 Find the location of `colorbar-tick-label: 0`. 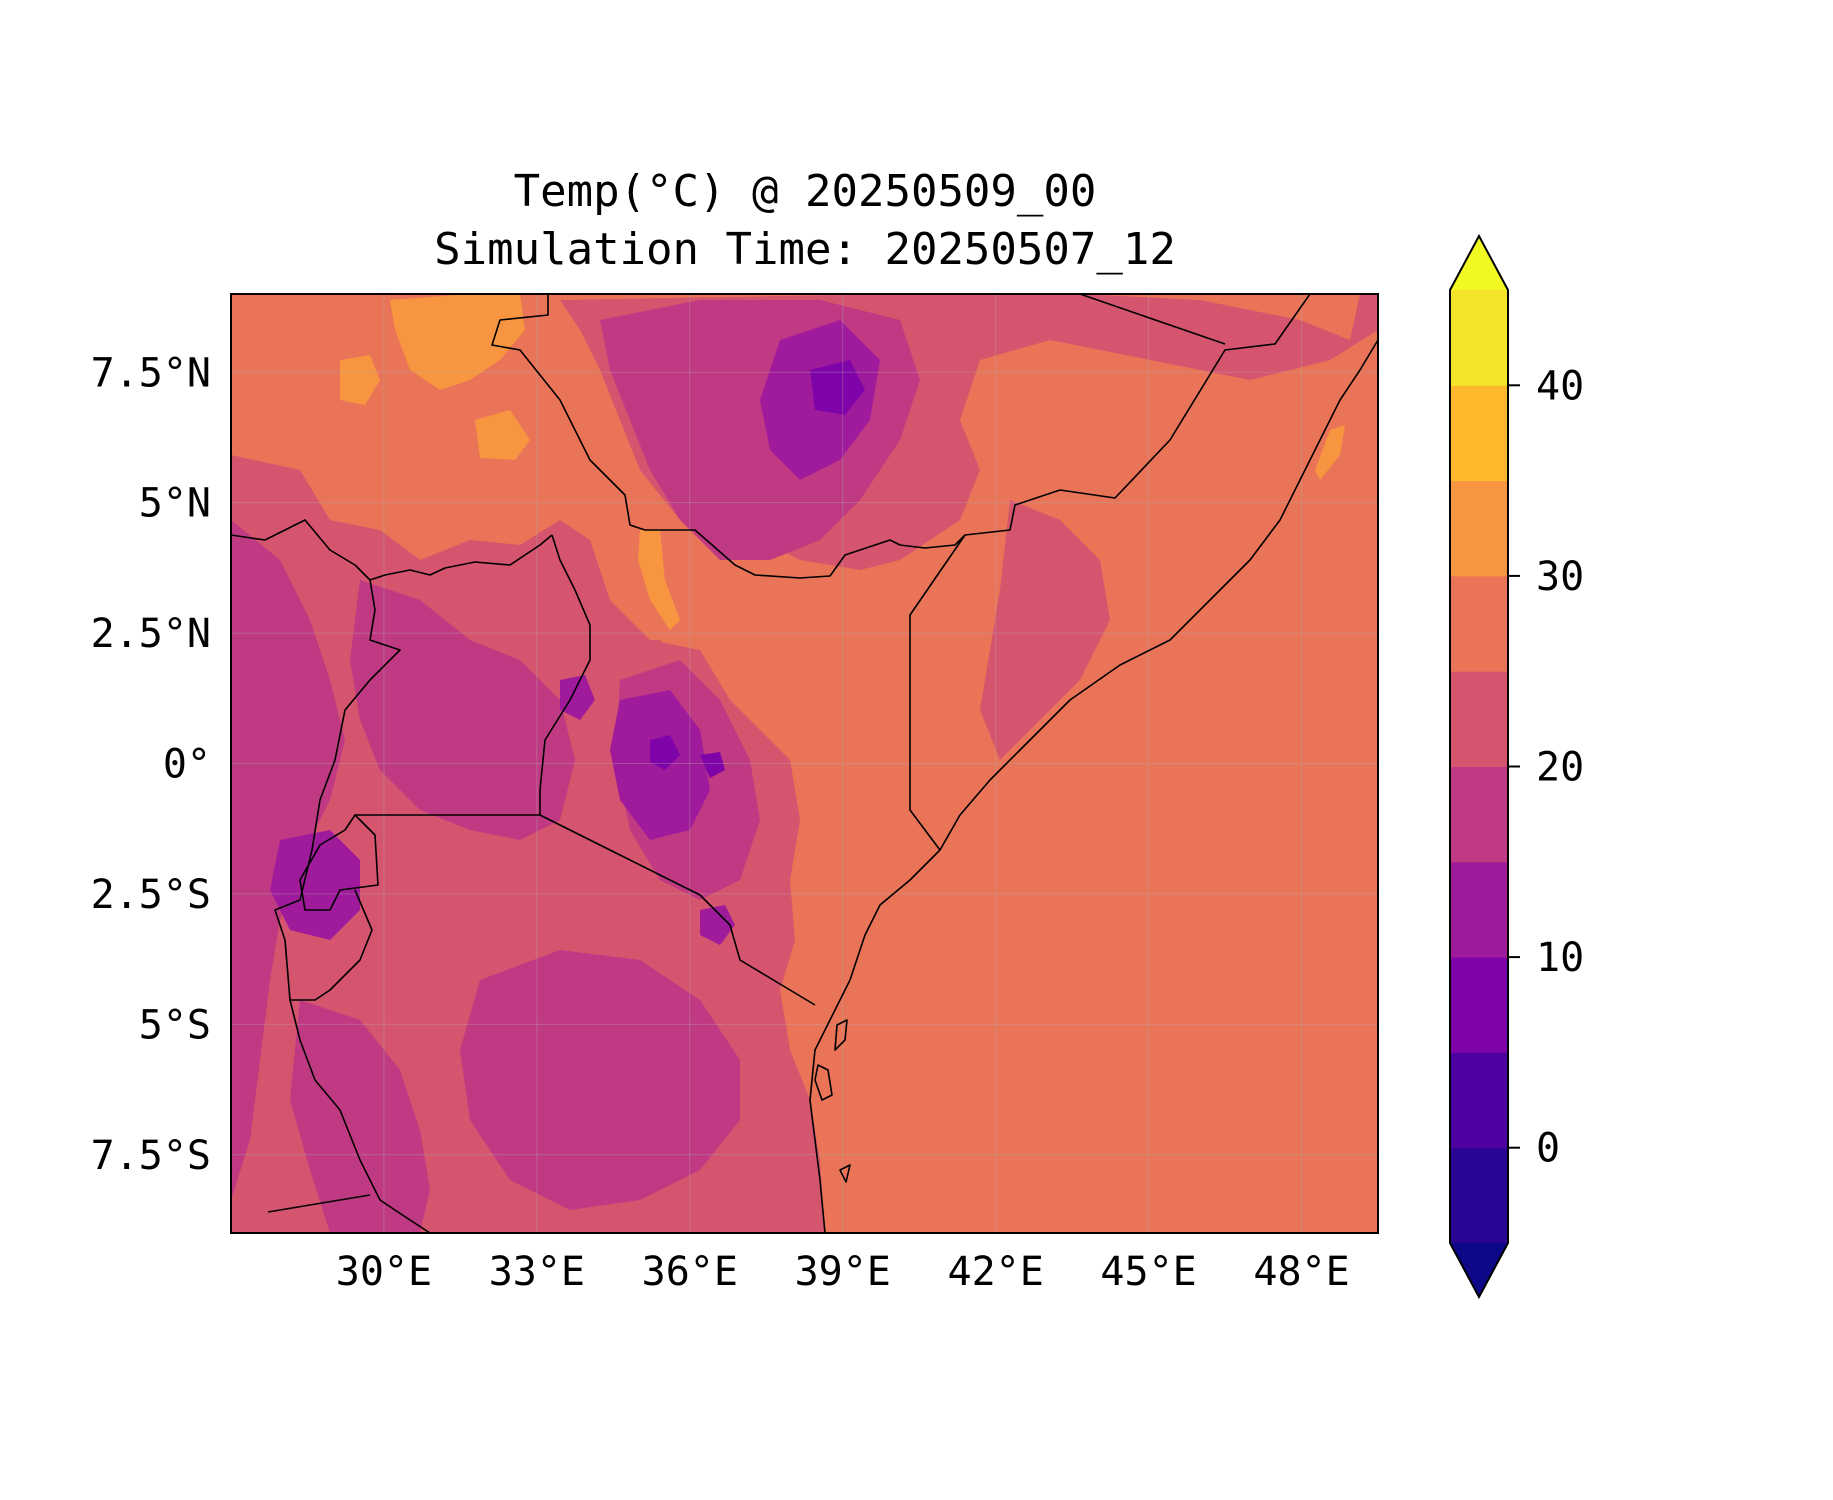

colorbar-tick-label: 0 is located at coordinates (1548, 1149).